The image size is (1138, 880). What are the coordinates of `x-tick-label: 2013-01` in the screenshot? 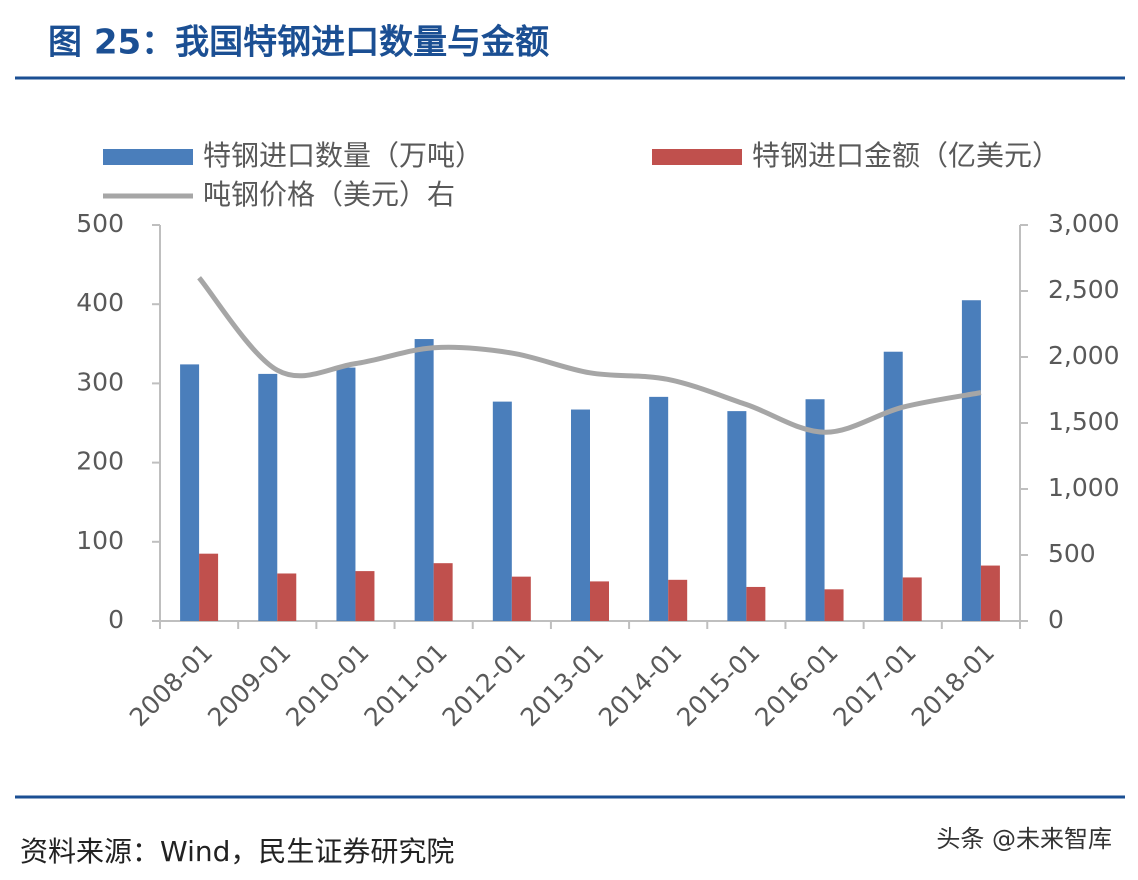 It's located at (562, 685).